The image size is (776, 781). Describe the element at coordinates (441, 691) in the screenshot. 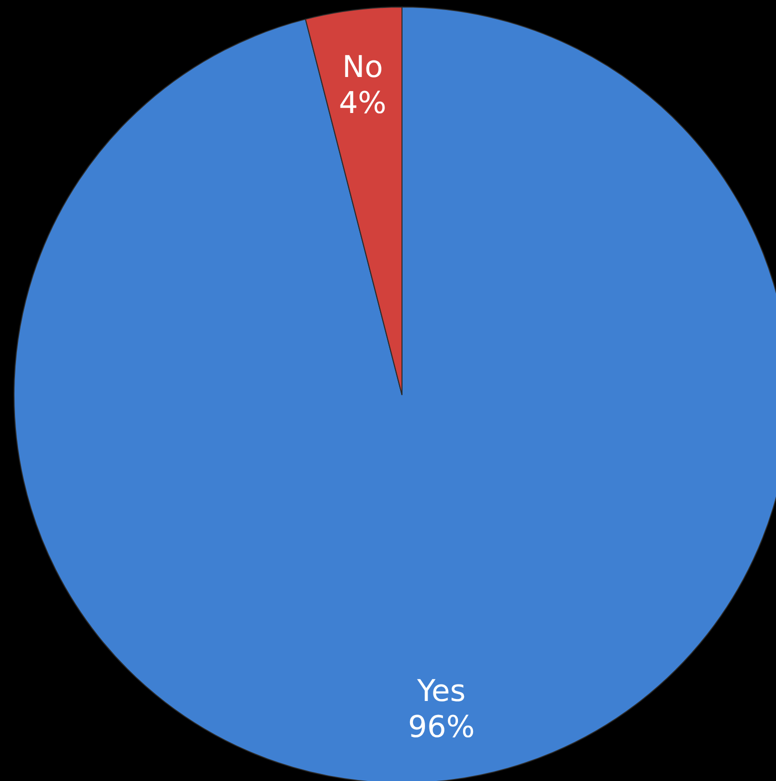

I see `slice-label: Yes` at that location.